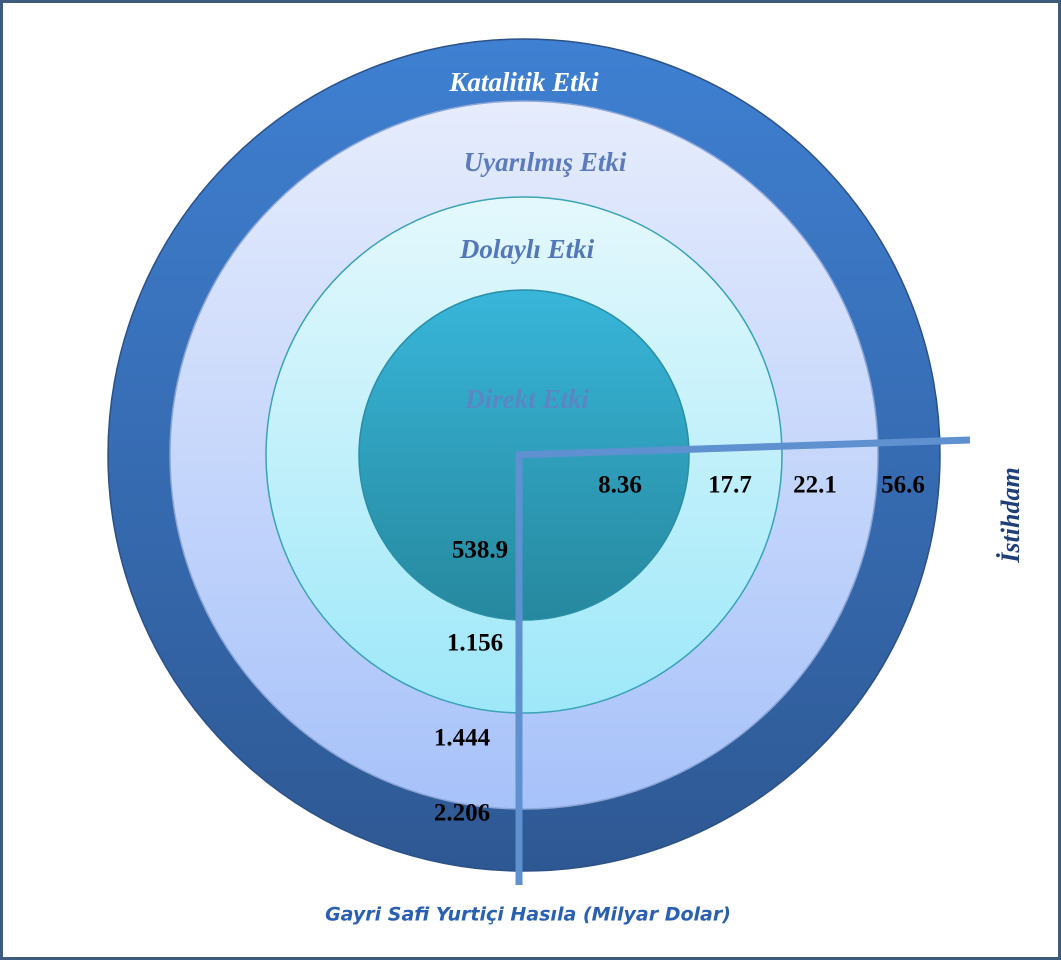 The width and height of the screenshot is (1061, 960). I want to click on employment-value: 17.7, so click(730, 485).